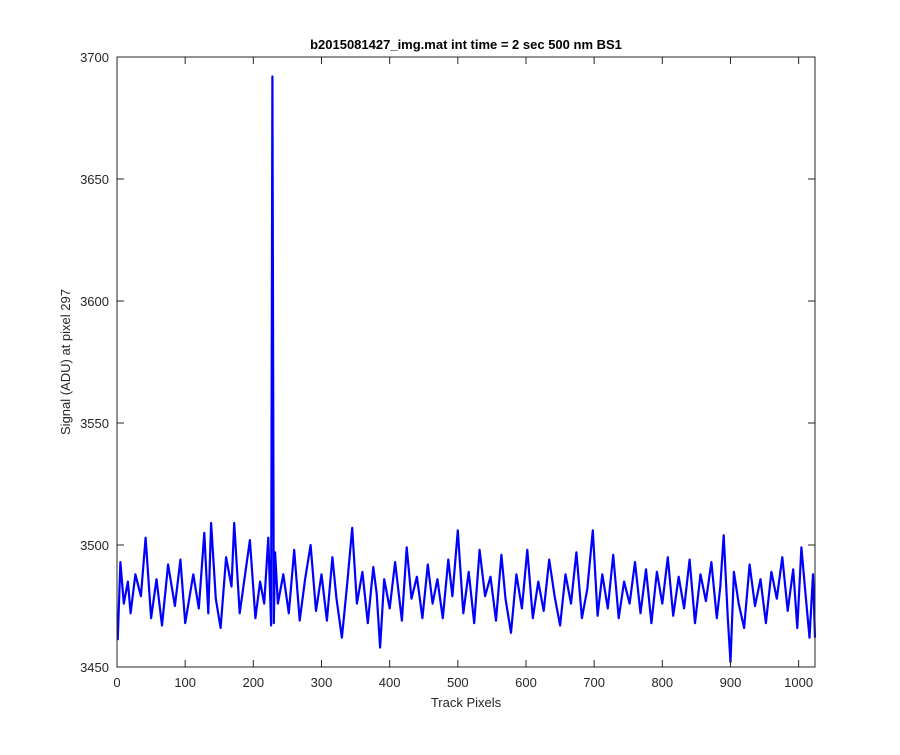 The image size is (900, 755). Describe the element at coordinates (94, 423) in the screenshot. I see `y-tick-label: 3550` at that location.